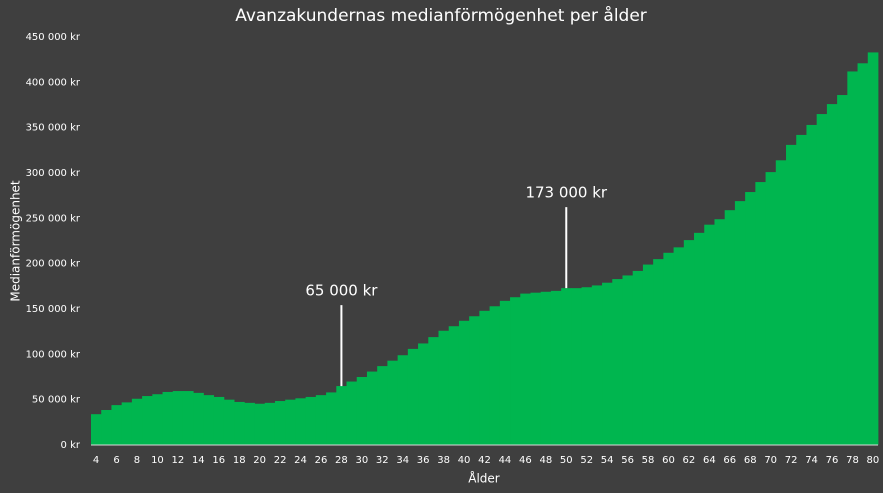 This screenshot has width=883, height=493. Describe the element at coordinates (648, 460) in the screenshot. I see `x-tick-label: 58` at that location.